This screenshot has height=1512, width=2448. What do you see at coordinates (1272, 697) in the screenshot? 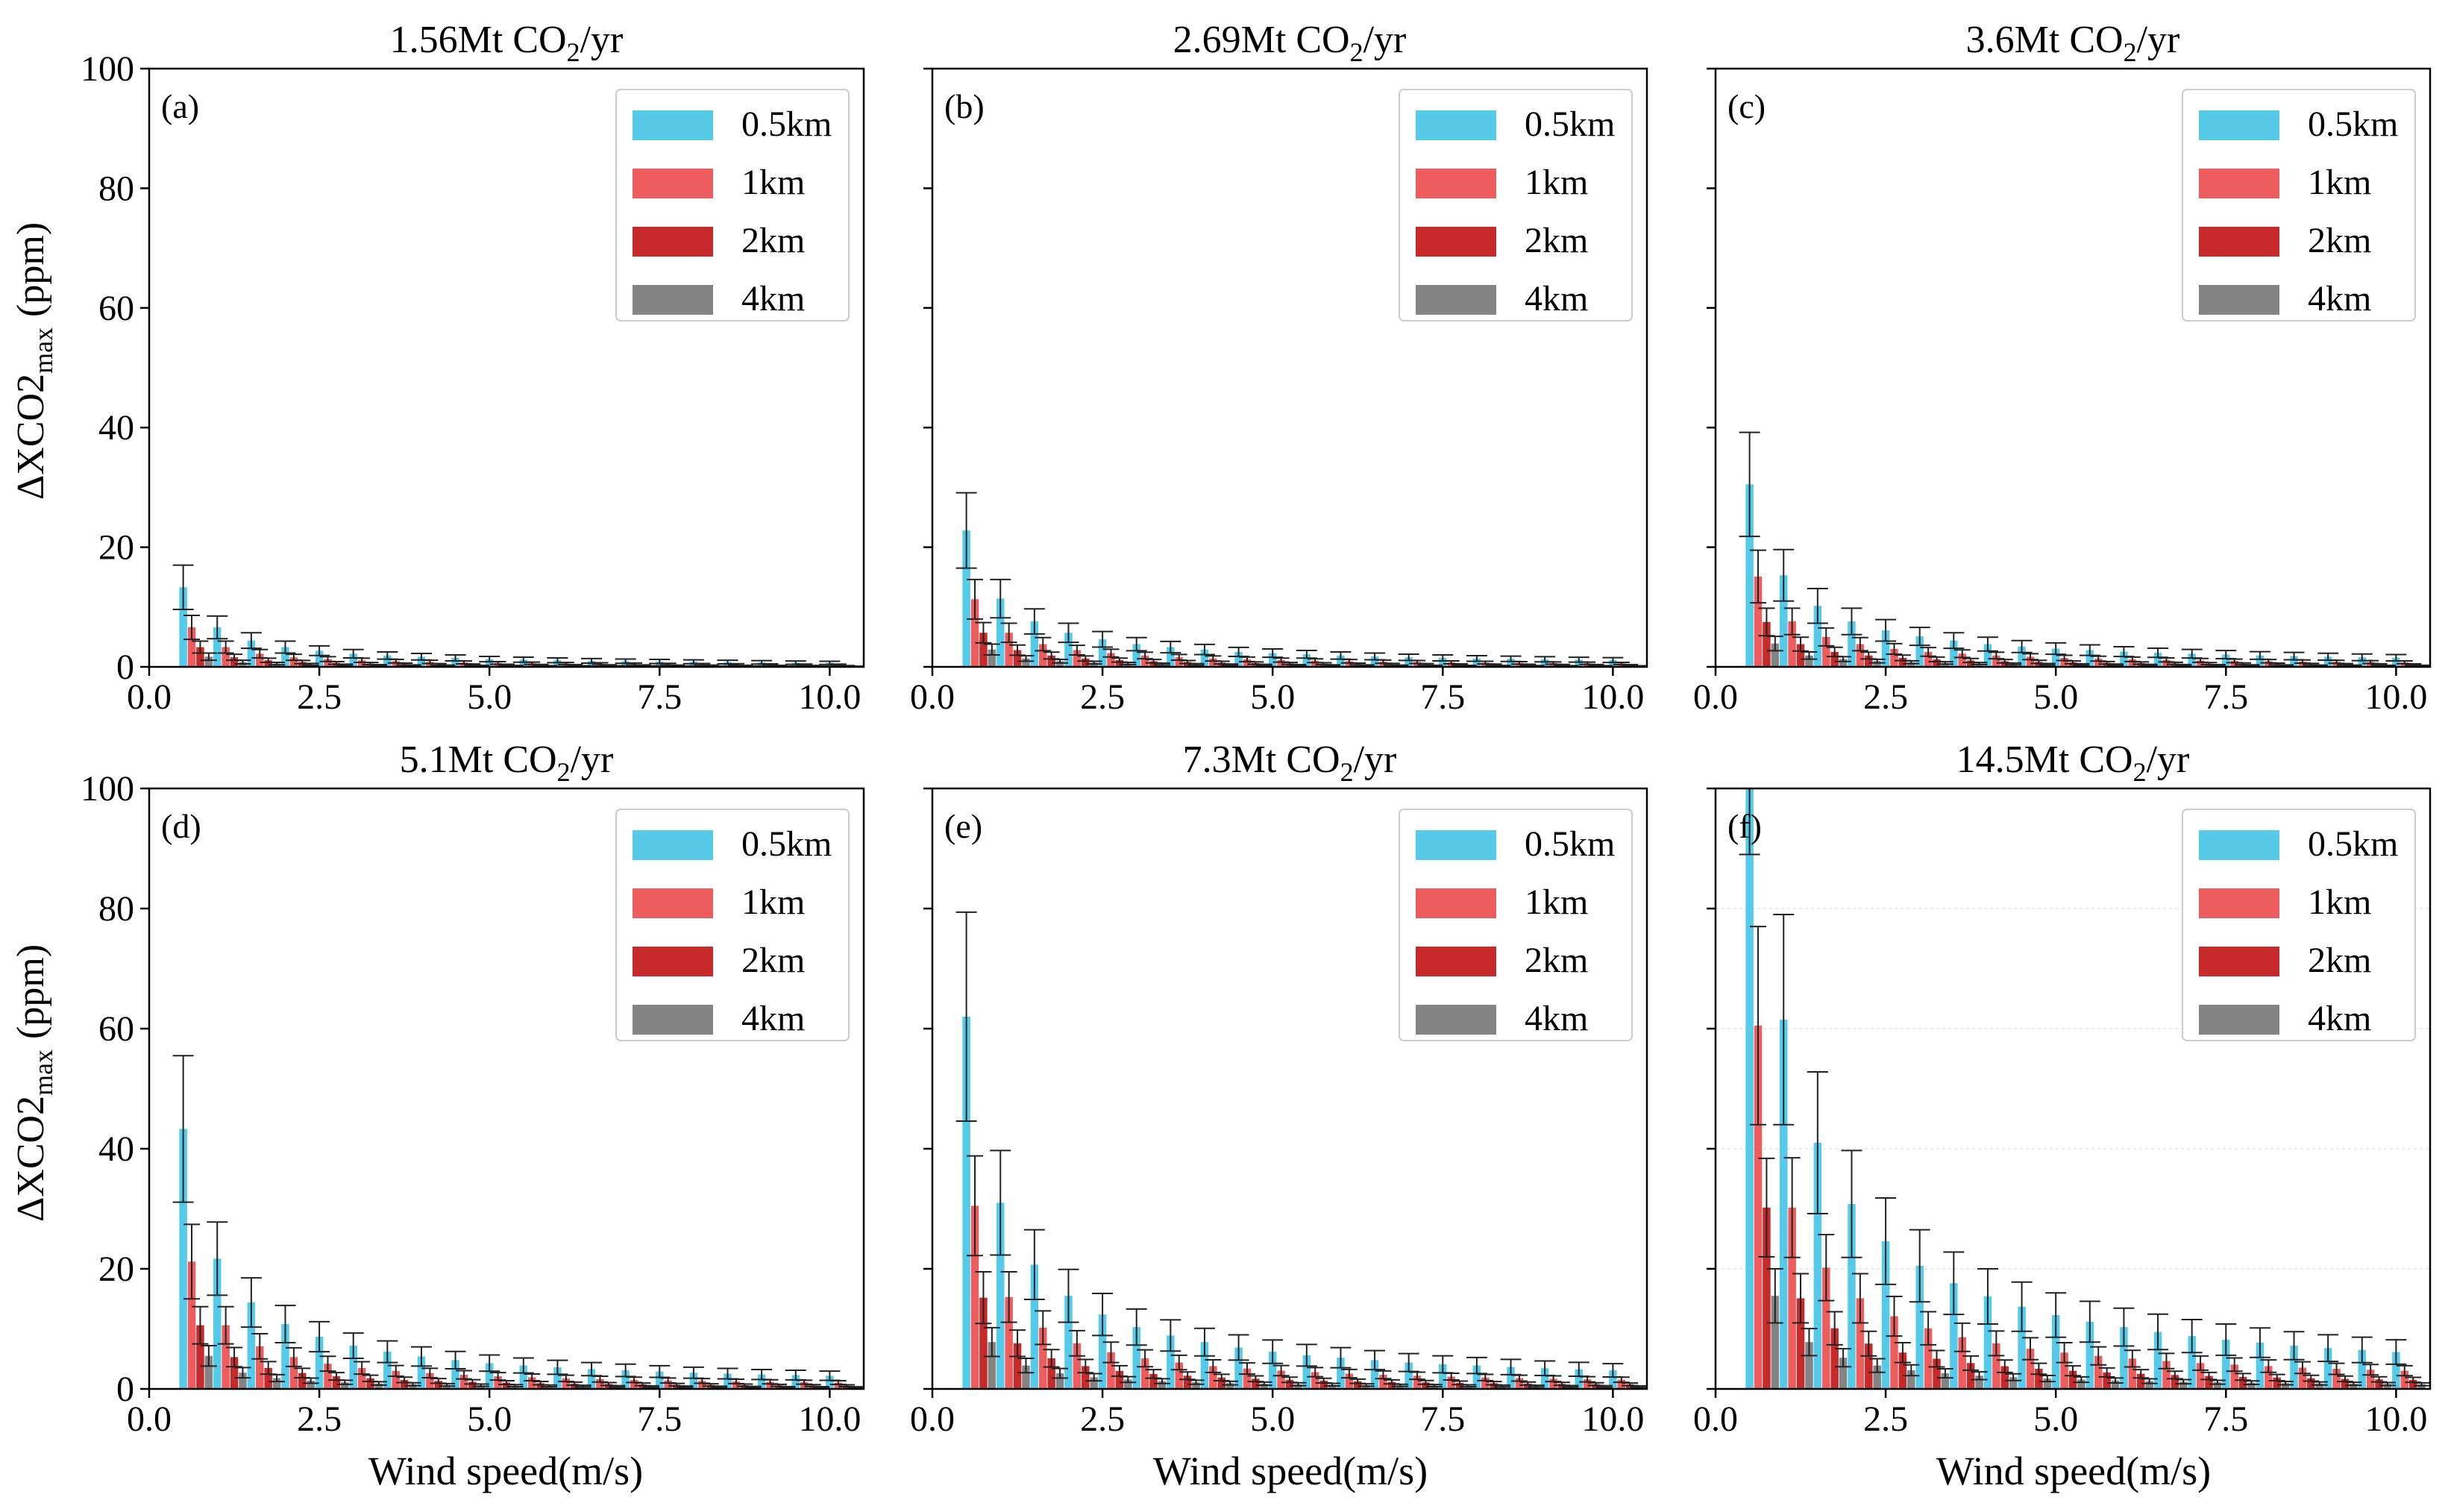
I see `x-tick-label: 5.0` at bounding box center [1272, 697].